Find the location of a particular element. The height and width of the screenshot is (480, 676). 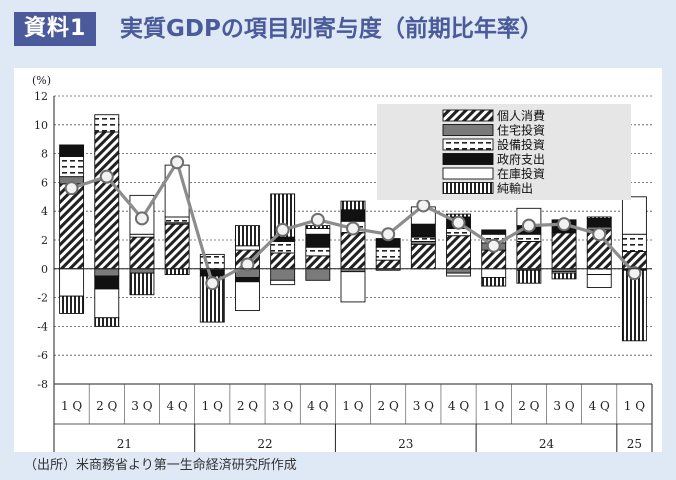

source-note: （出所）米商務省より第一生命経済研究所作成 is located at coordinates (160, 465).